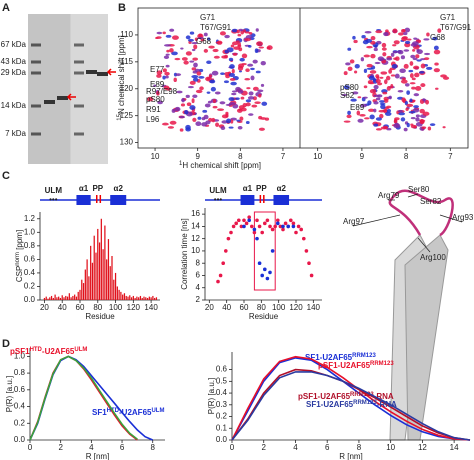  Describe the element at coordinates (14, 105) in the screenshot. I see `marker-label: 14 kDa` at that location.